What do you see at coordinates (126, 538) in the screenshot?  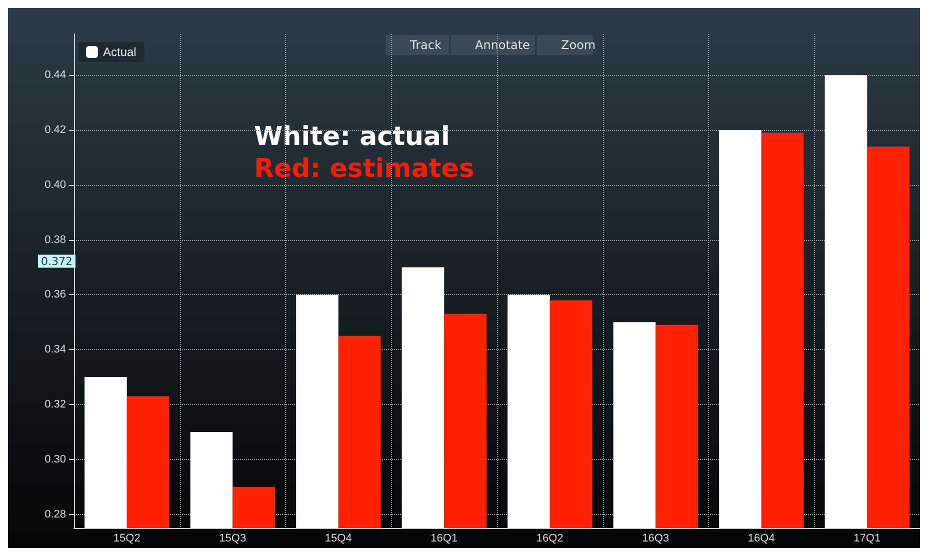 I see `x-tick-label: 15Q2` at bounding box center [126, 538].